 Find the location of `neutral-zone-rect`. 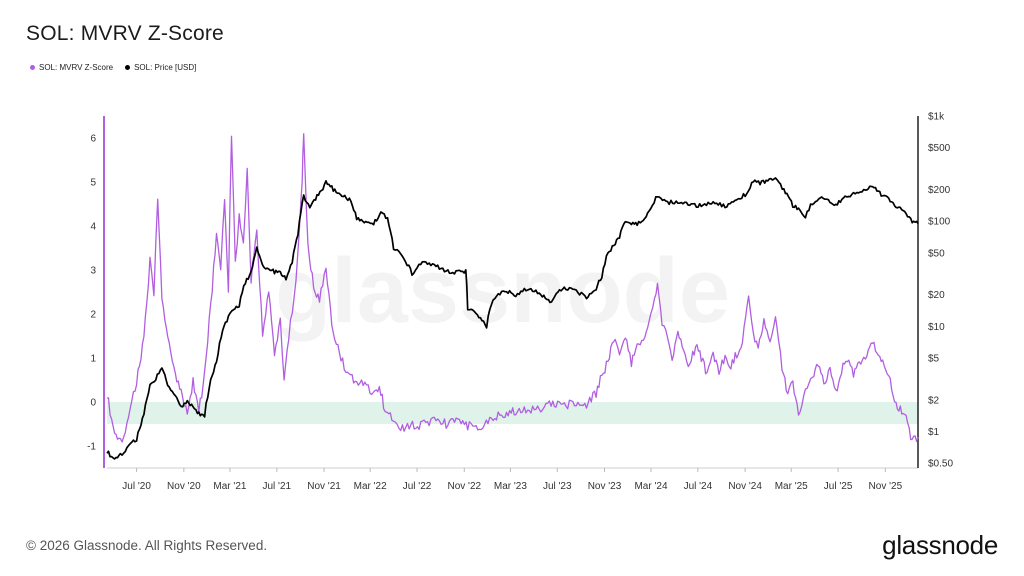

neutral-zone-rect is located at coordinates (512, 413).